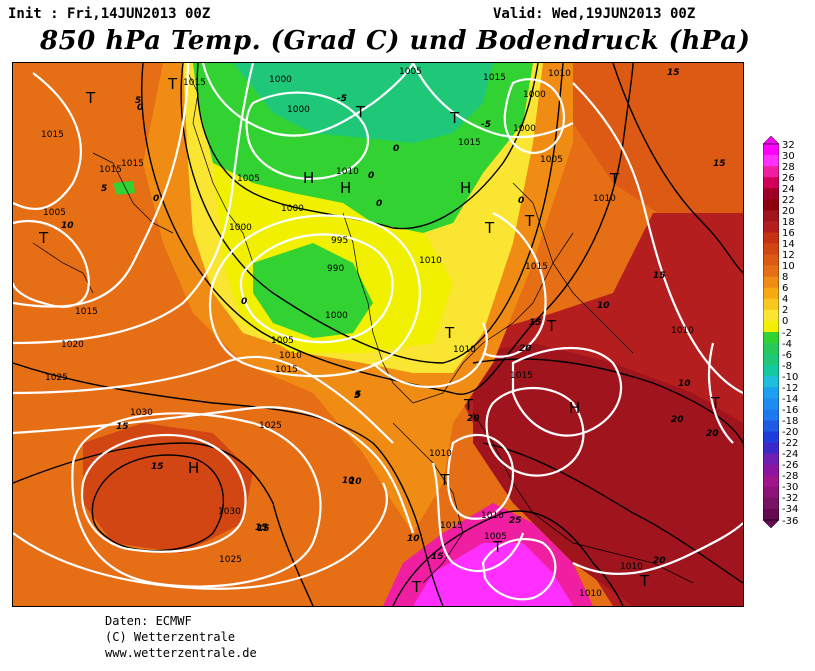 The image size is (815, 671). What do you see at coordinates (790, 444) in the screenshot?
I see `colorbar-label: -22` at bounding box center [790, 444].